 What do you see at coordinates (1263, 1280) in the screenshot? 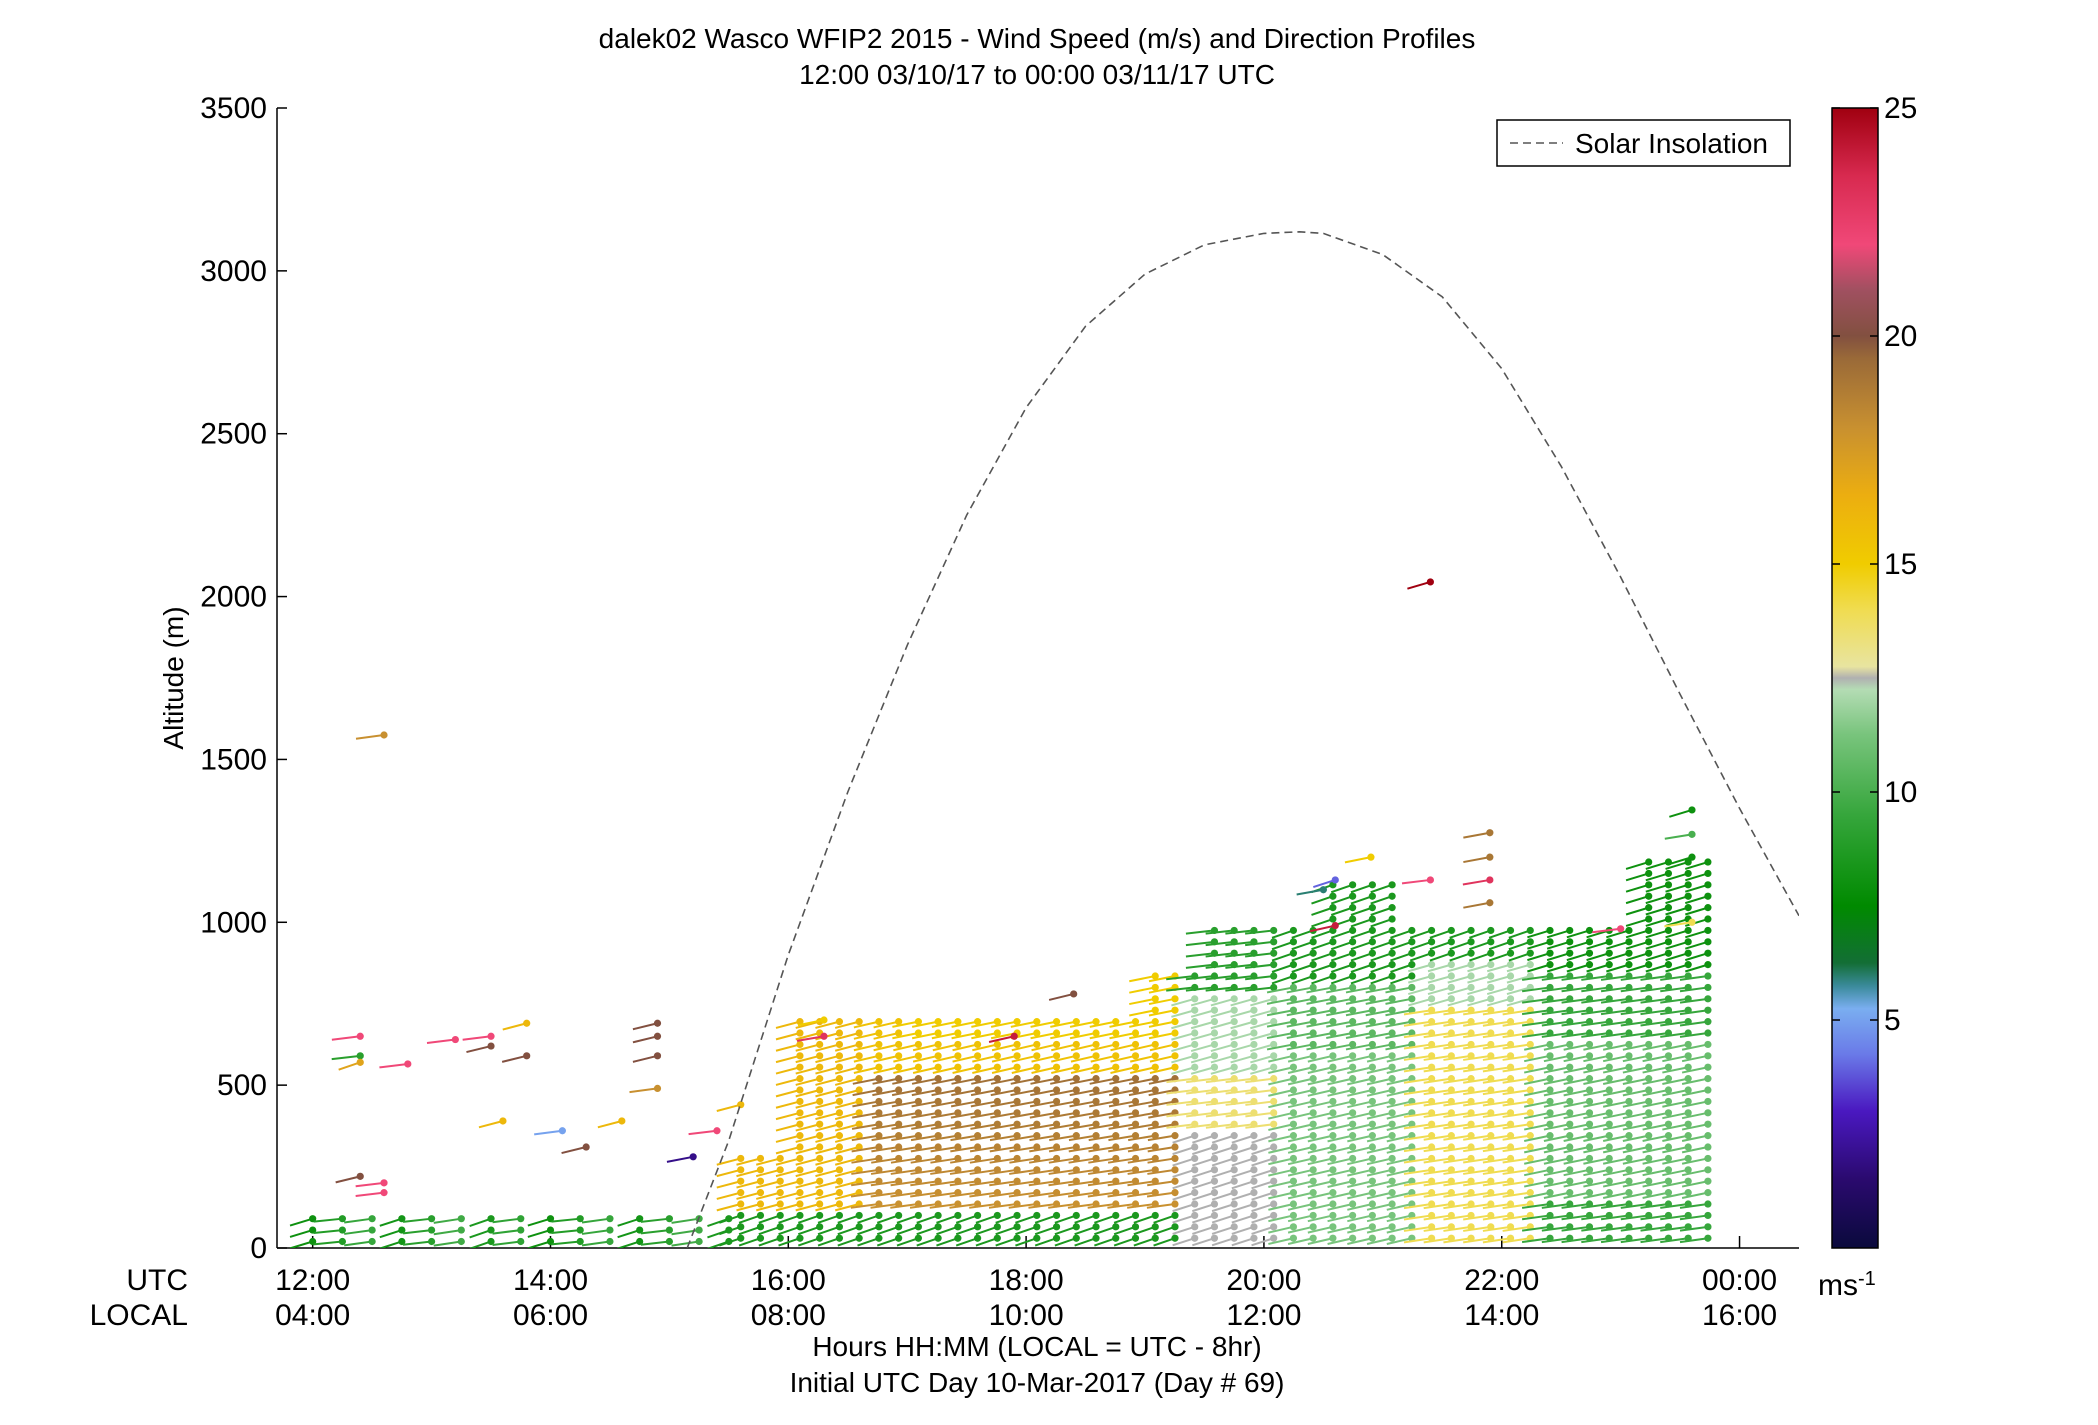
I see `x-tick-label-utc: 20:00` at bounding box center [1263, 1280].